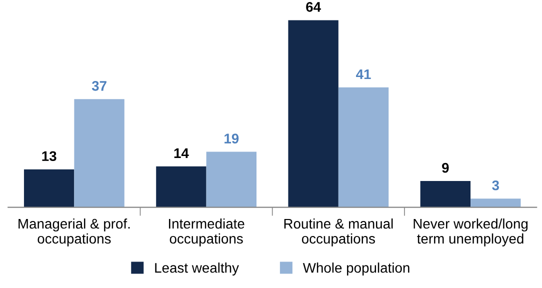 The height and width of the screenshot is (288, 542). What do you see at coordinates (49, 156) in the screenshot?
I see `data-label: 13` at bounding box center [49, 156].